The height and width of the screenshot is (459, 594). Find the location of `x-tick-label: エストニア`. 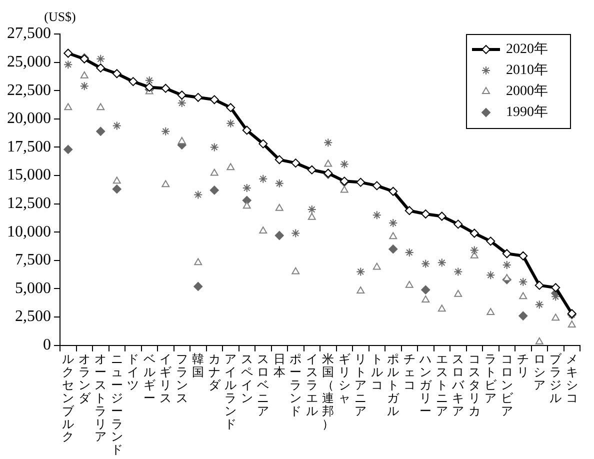

x-tick-label: エストニア is located at coordinates (442, 385).